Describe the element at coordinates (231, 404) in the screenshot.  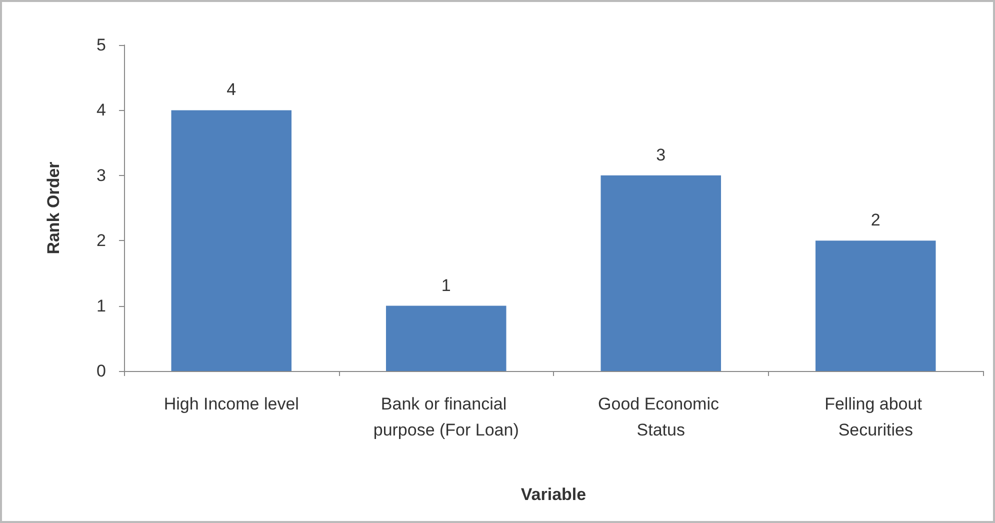
I see `x-tick-label: High Income level` at that location.